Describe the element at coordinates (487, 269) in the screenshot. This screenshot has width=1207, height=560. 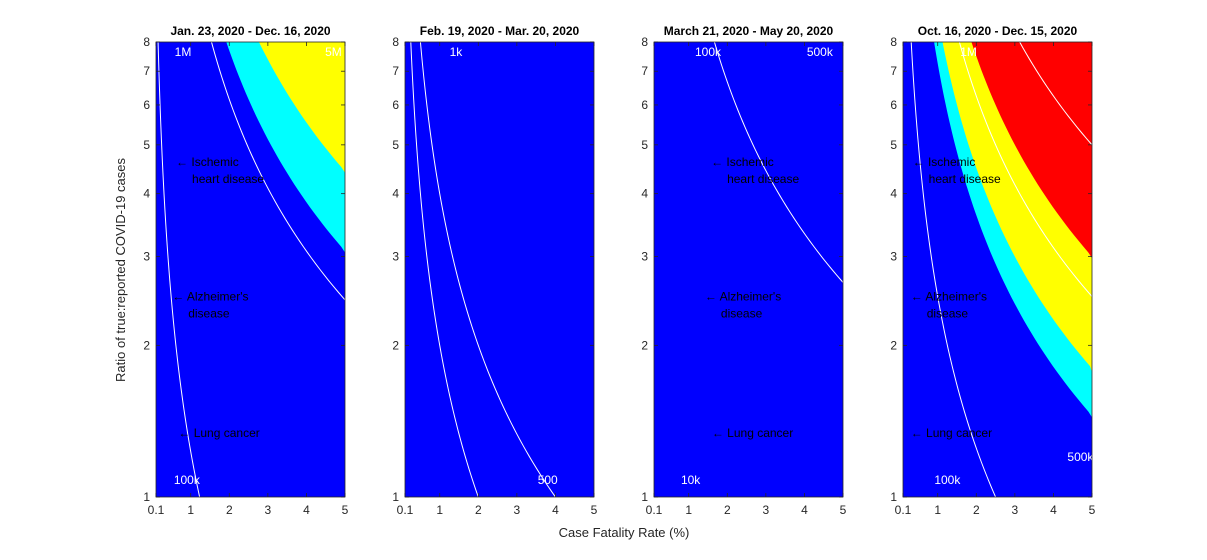
I see `contour-line-1k` at that location.